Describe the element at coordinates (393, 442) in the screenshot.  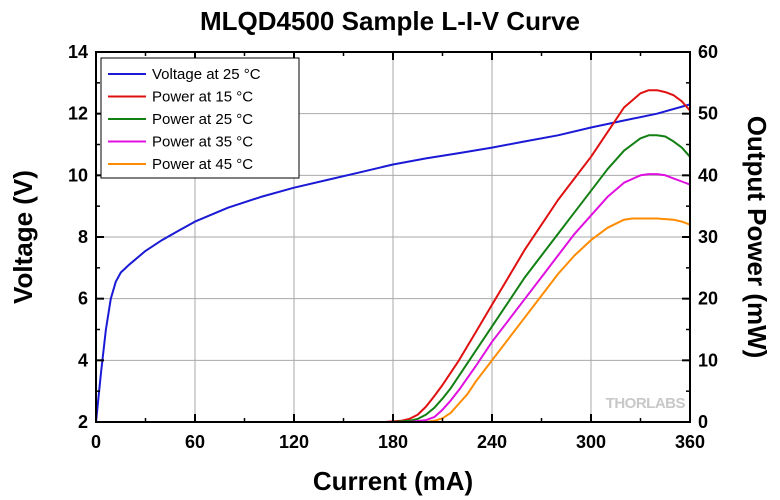
I see `x-tick-label: 180` at that location.